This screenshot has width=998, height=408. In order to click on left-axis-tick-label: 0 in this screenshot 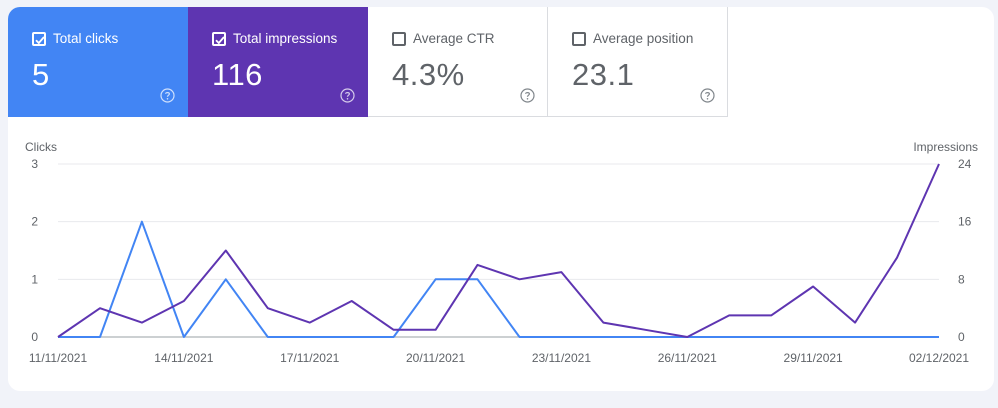, I will do `click(34, 337)`.